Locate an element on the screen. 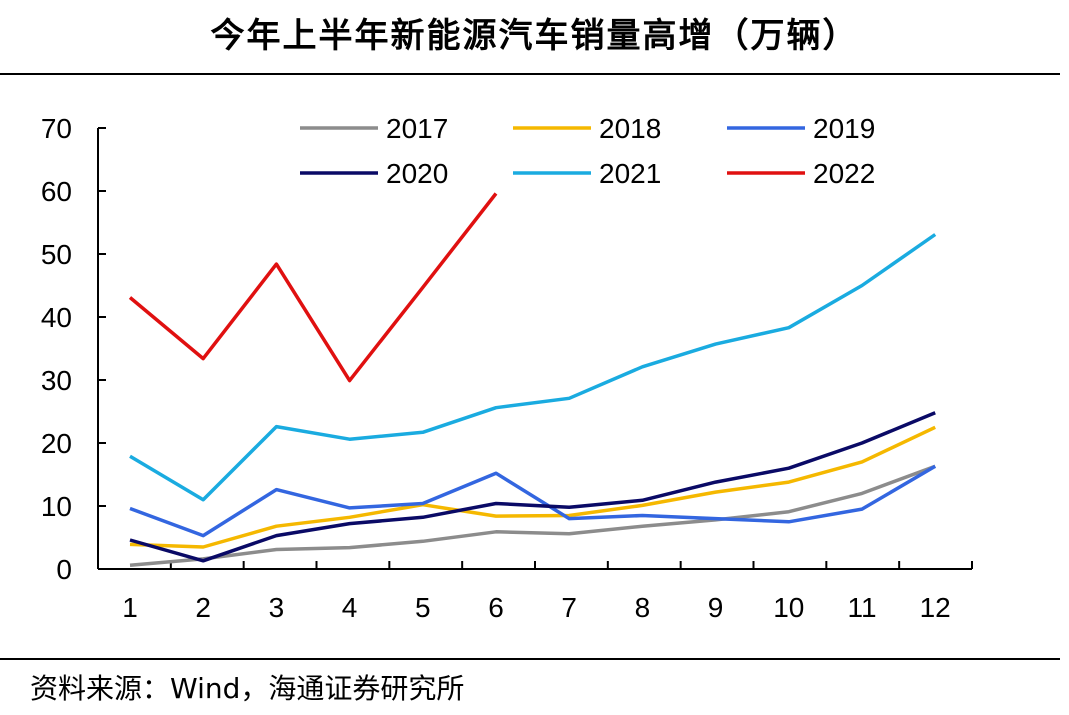 This screenshot has height=715, width=1069. legend-label: 2022 is located at coordinates (844, 173).